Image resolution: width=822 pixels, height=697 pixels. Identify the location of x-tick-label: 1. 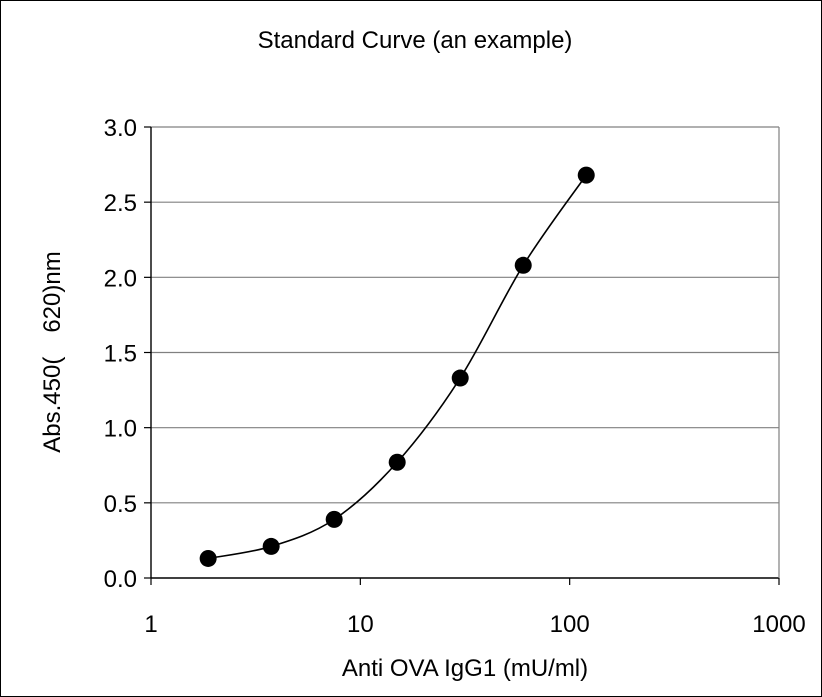
(150, 624).